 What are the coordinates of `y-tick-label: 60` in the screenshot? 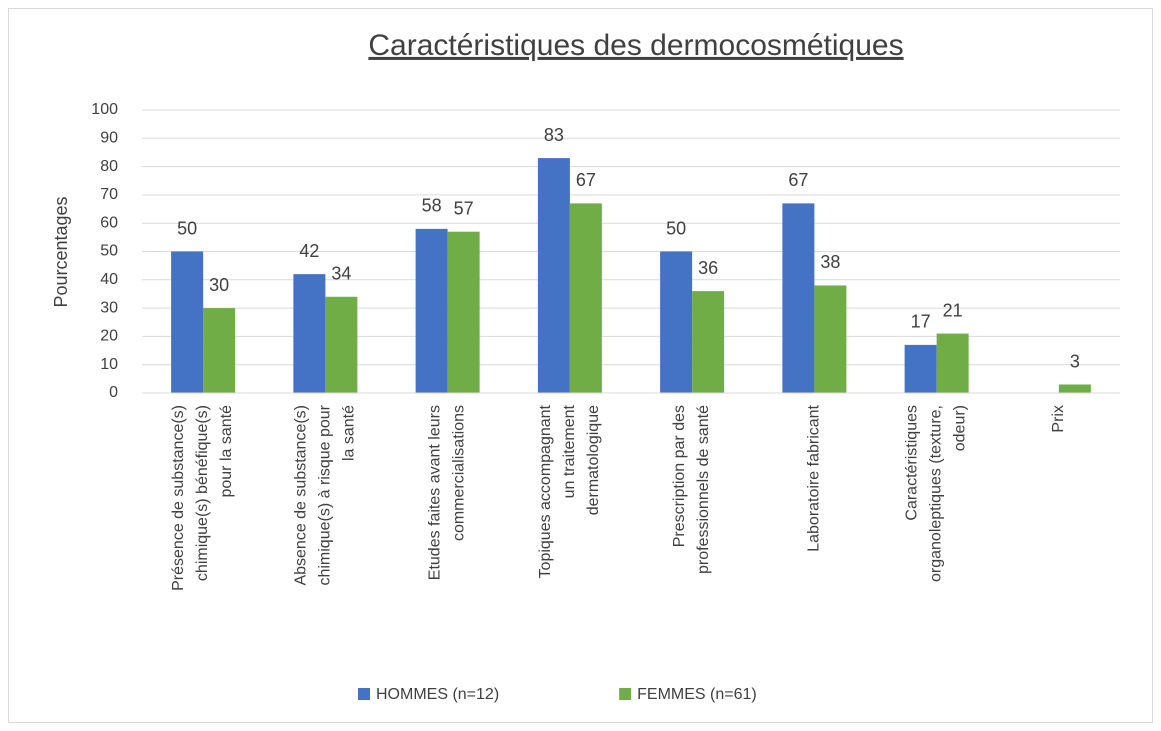 It's located at (109, 222).